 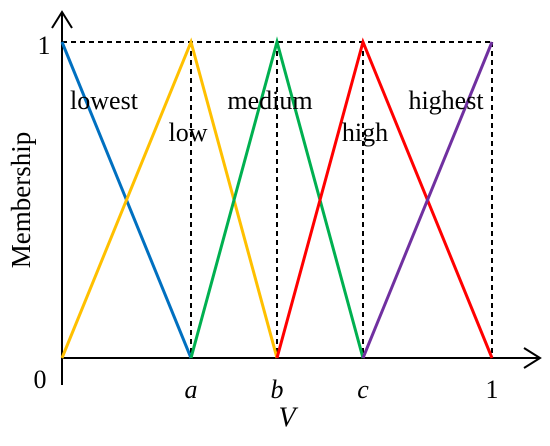 What do you see at coordinates (188, 132) in the screenshot?
I see `series-label: low` at bounding box center [188, 132].